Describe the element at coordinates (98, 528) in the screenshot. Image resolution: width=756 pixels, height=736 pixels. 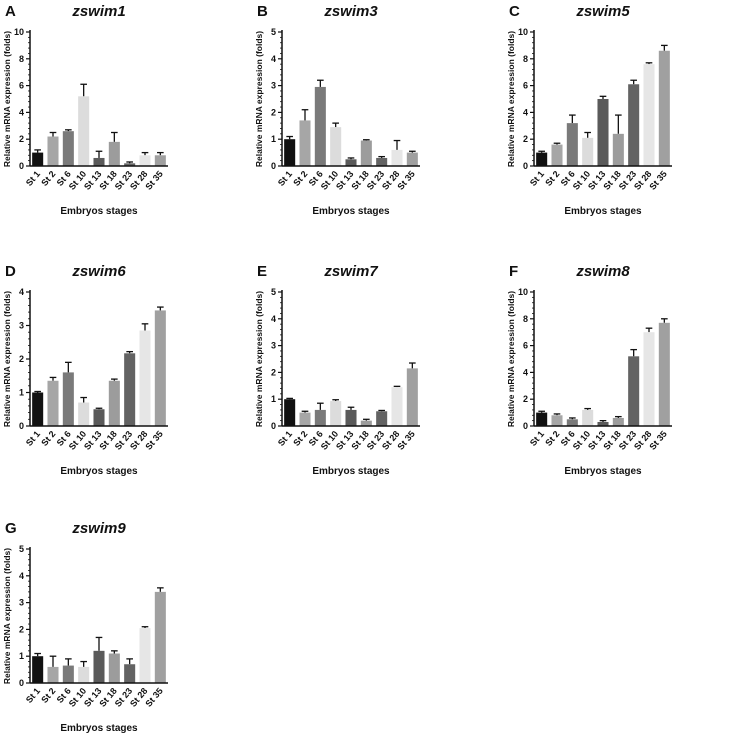
I see `chart-title: zswim9` at that location.